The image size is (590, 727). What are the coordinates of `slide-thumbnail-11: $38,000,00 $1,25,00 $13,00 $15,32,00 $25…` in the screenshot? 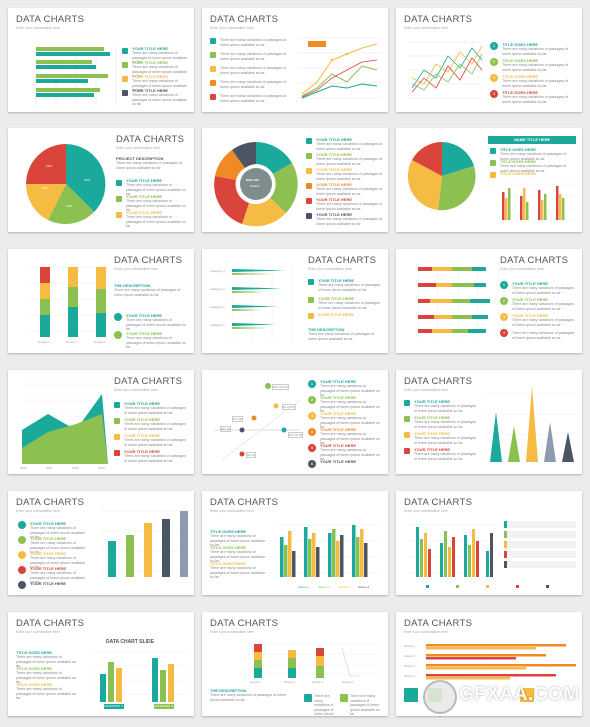 It's located at (295, 422).